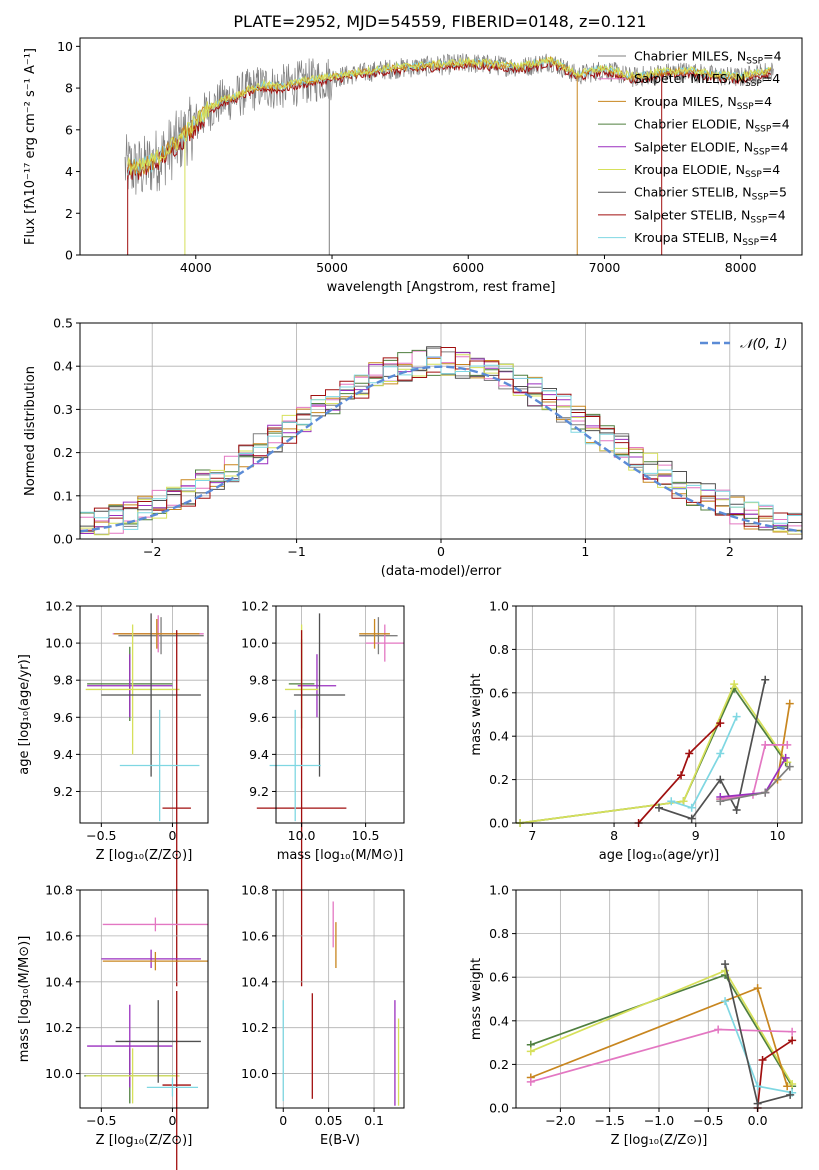  Describe the element at coordinates (332, 267) in the screenshot. I see `x-tick-label: 5000` at that location.